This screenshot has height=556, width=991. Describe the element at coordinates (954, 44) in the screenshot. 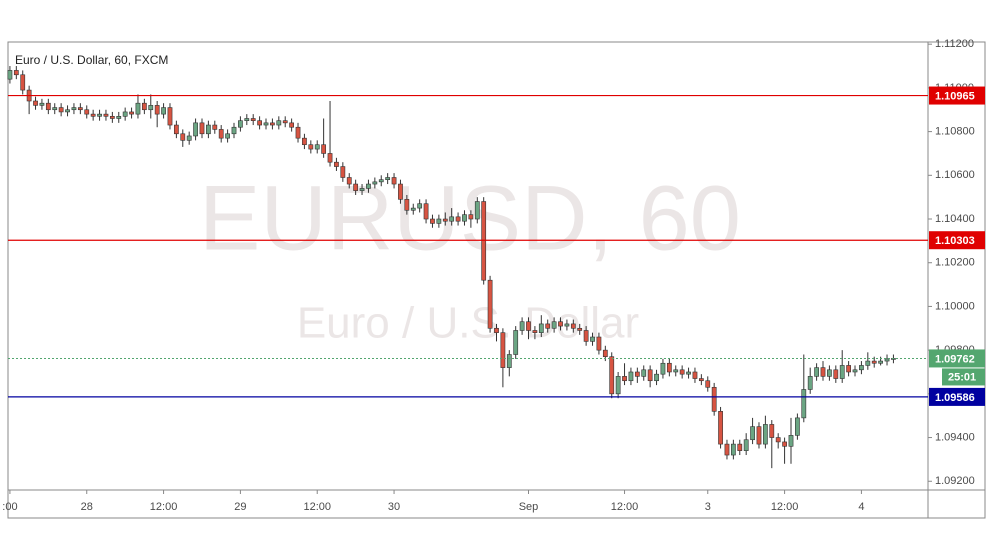

I see `y-tick-label: 1.11200` at that location.